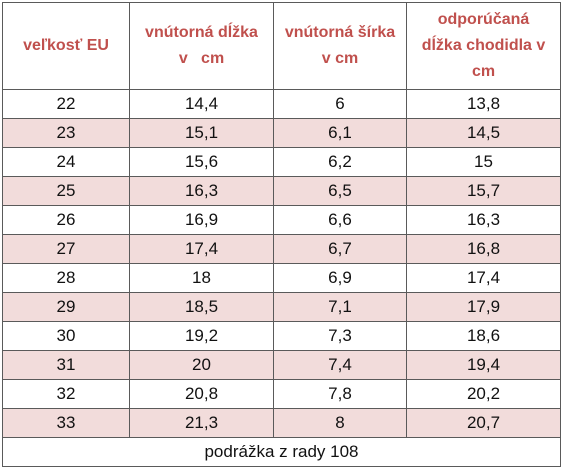 This screenshot has width=562, height=475. What do you see at coordinates (66, 307) in the screenshot?
I see `cell-size: 29` at bounding box center [66, 307].